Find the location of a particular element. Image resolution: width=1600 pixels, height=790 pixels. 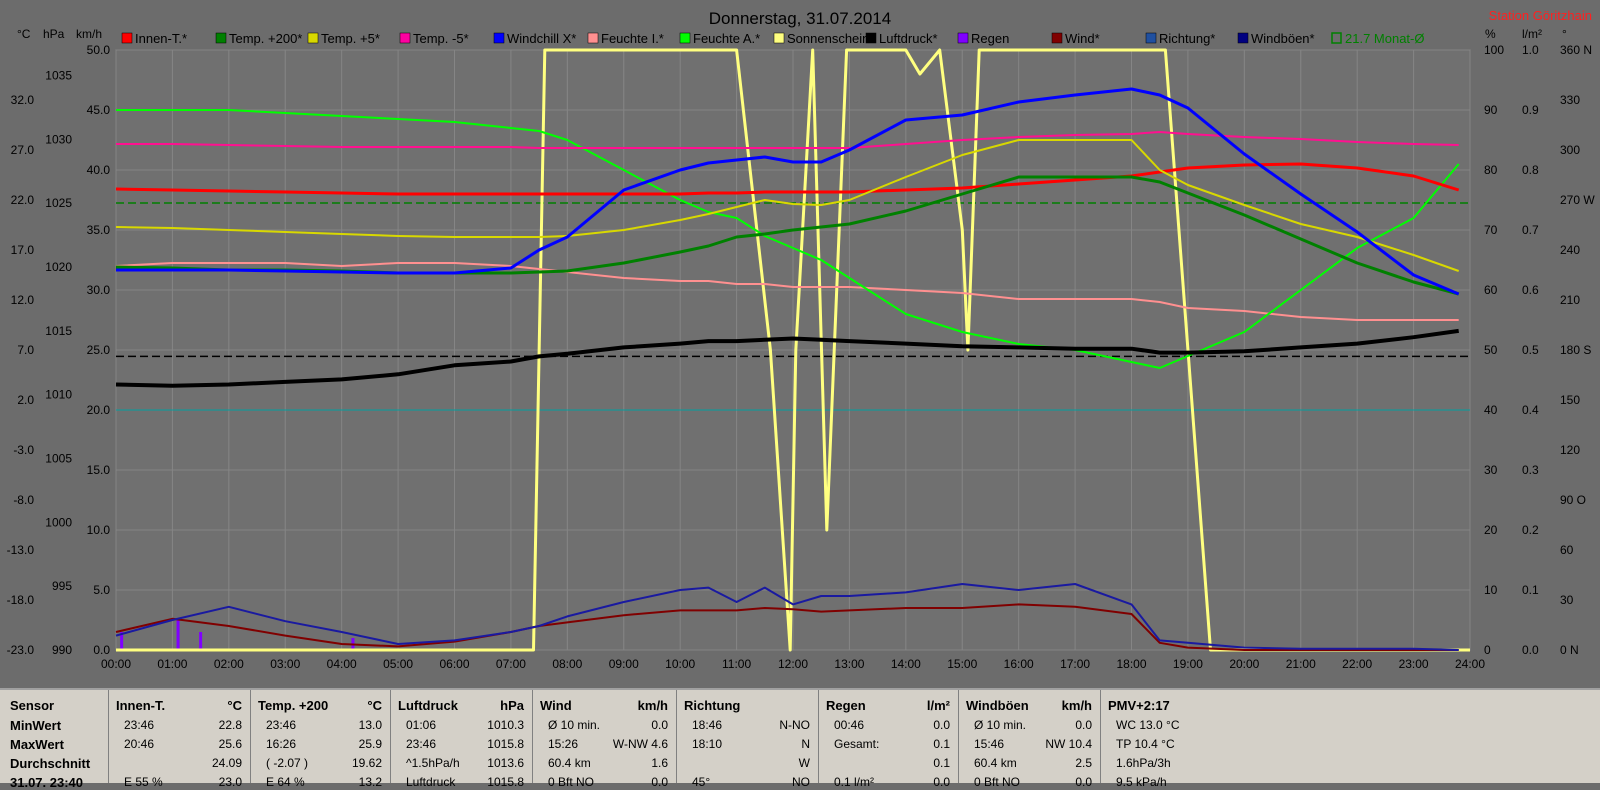

unit-kmh: km/h is located at coordinates (89, 34).